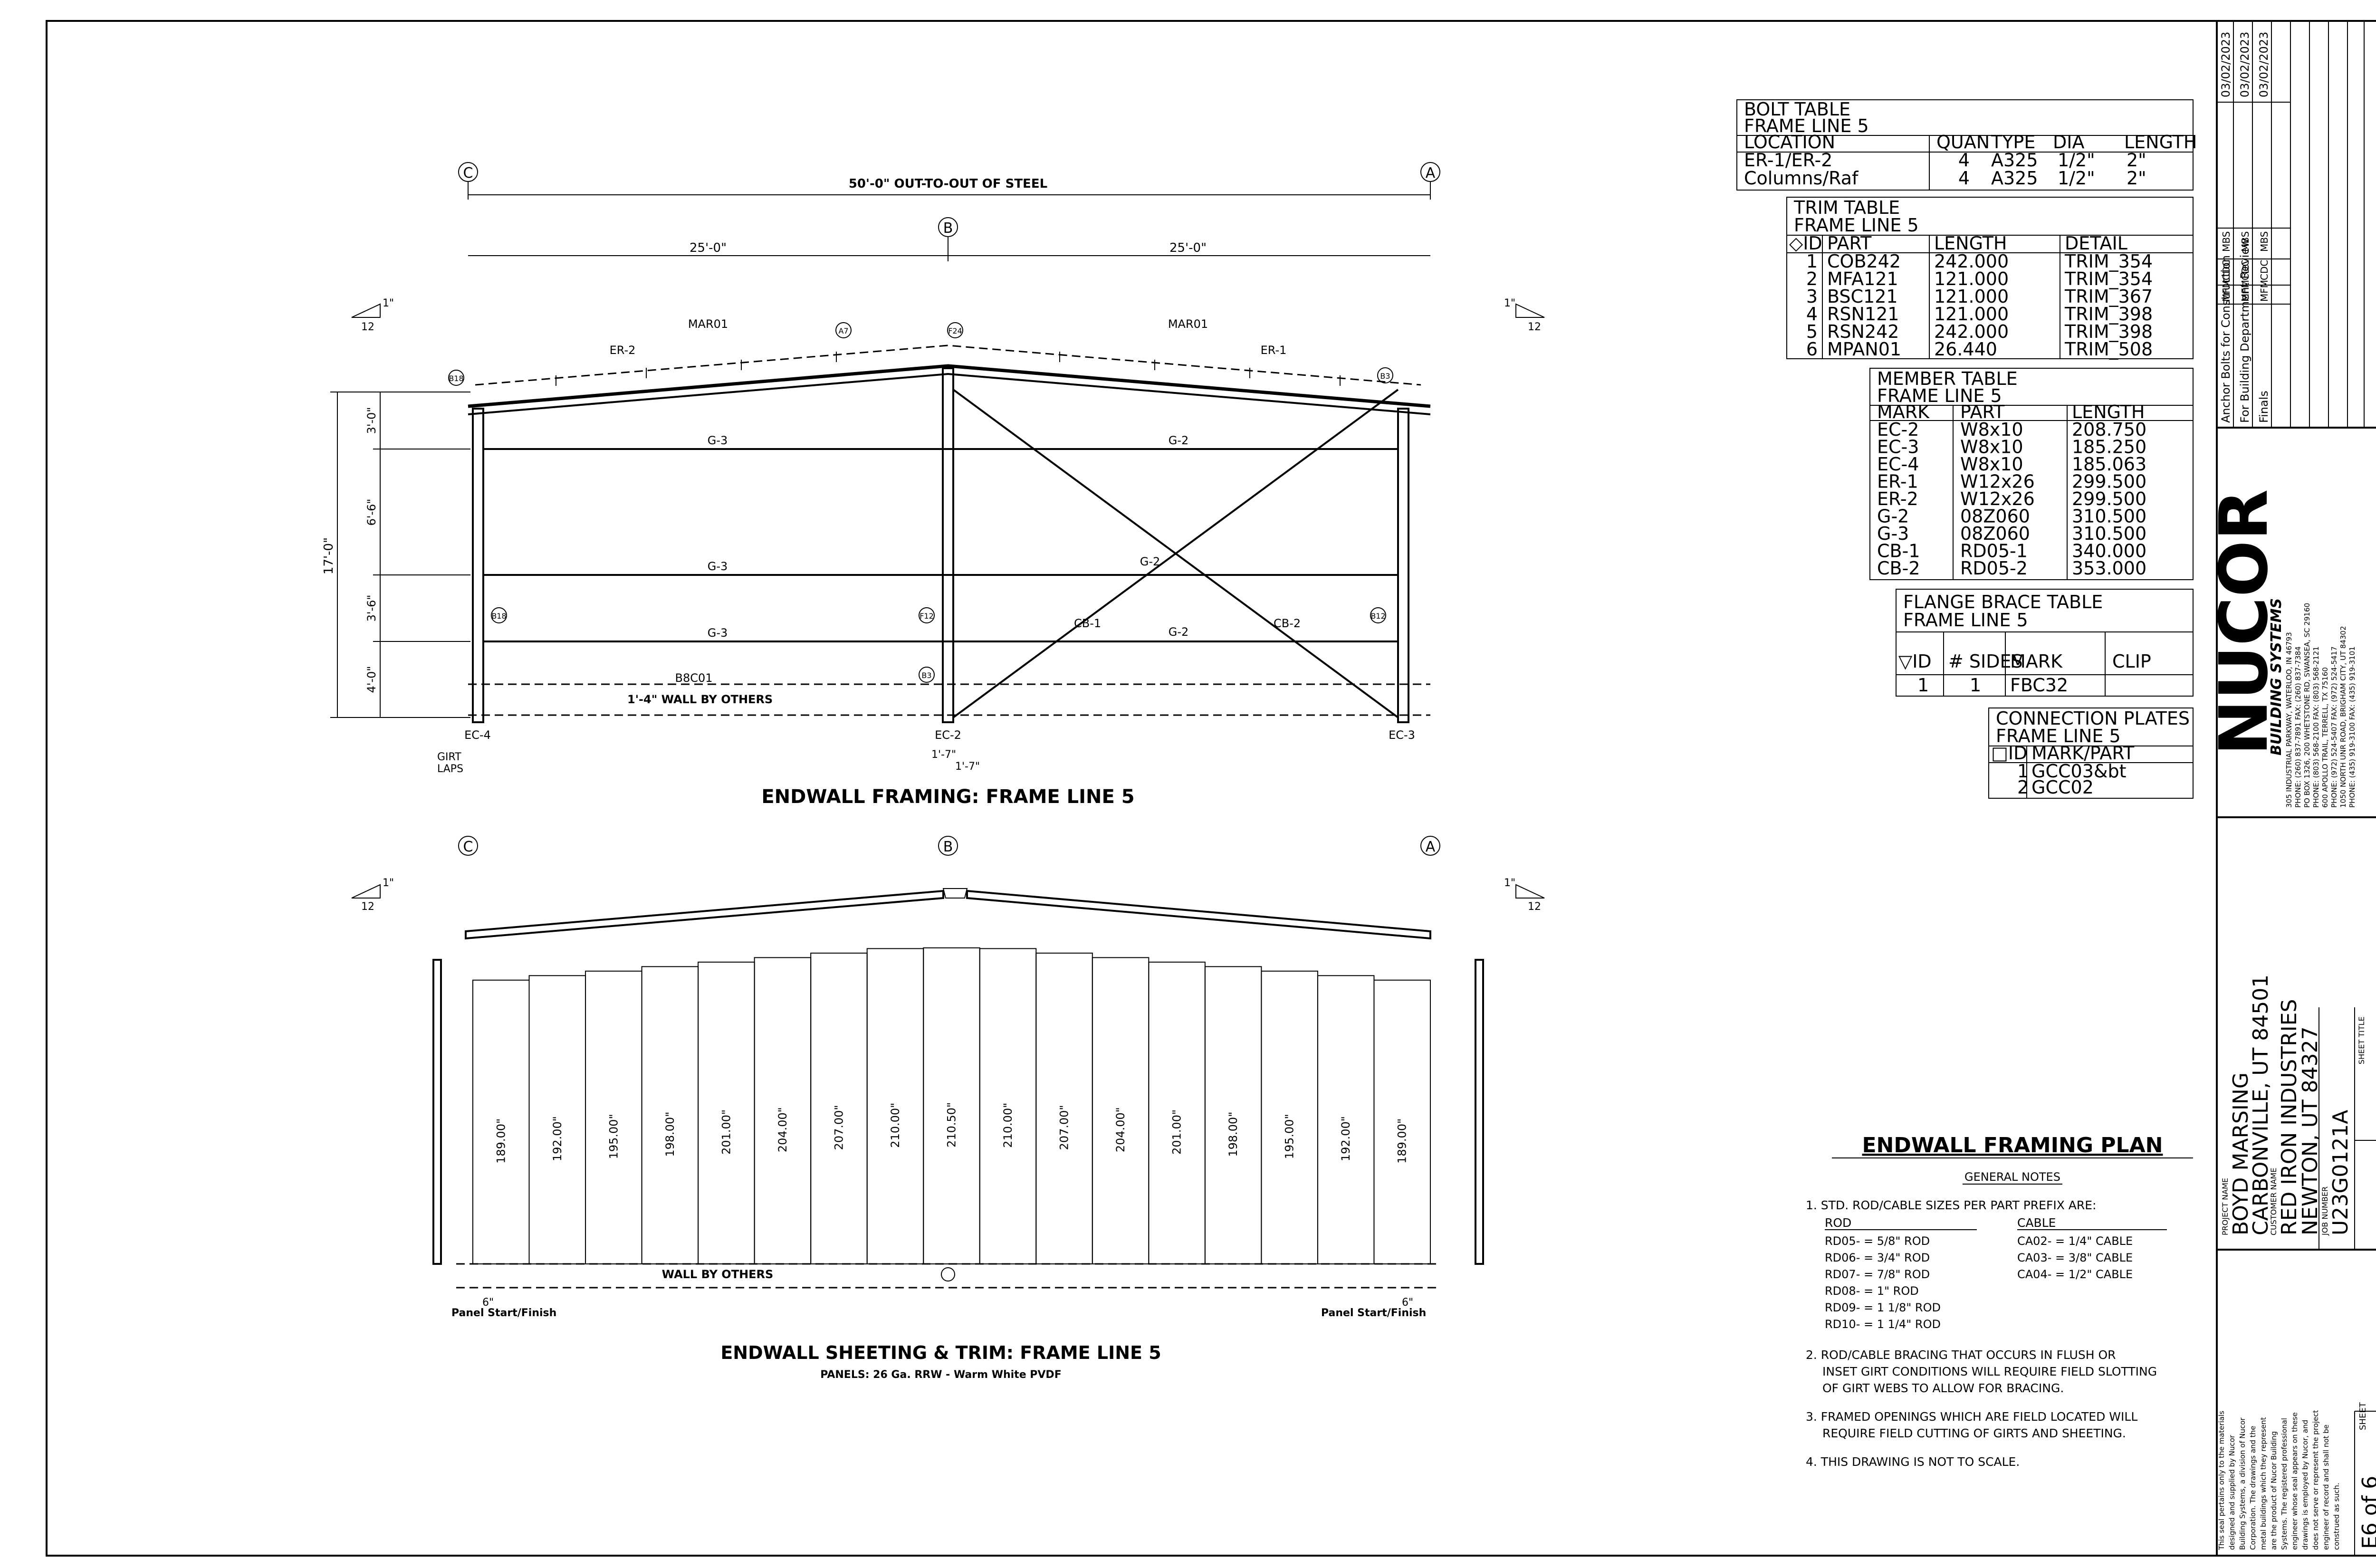  Describe the element at coordinates (2340, 1173) in the screenshot. I see `job-number: U23G0121A` at that location.